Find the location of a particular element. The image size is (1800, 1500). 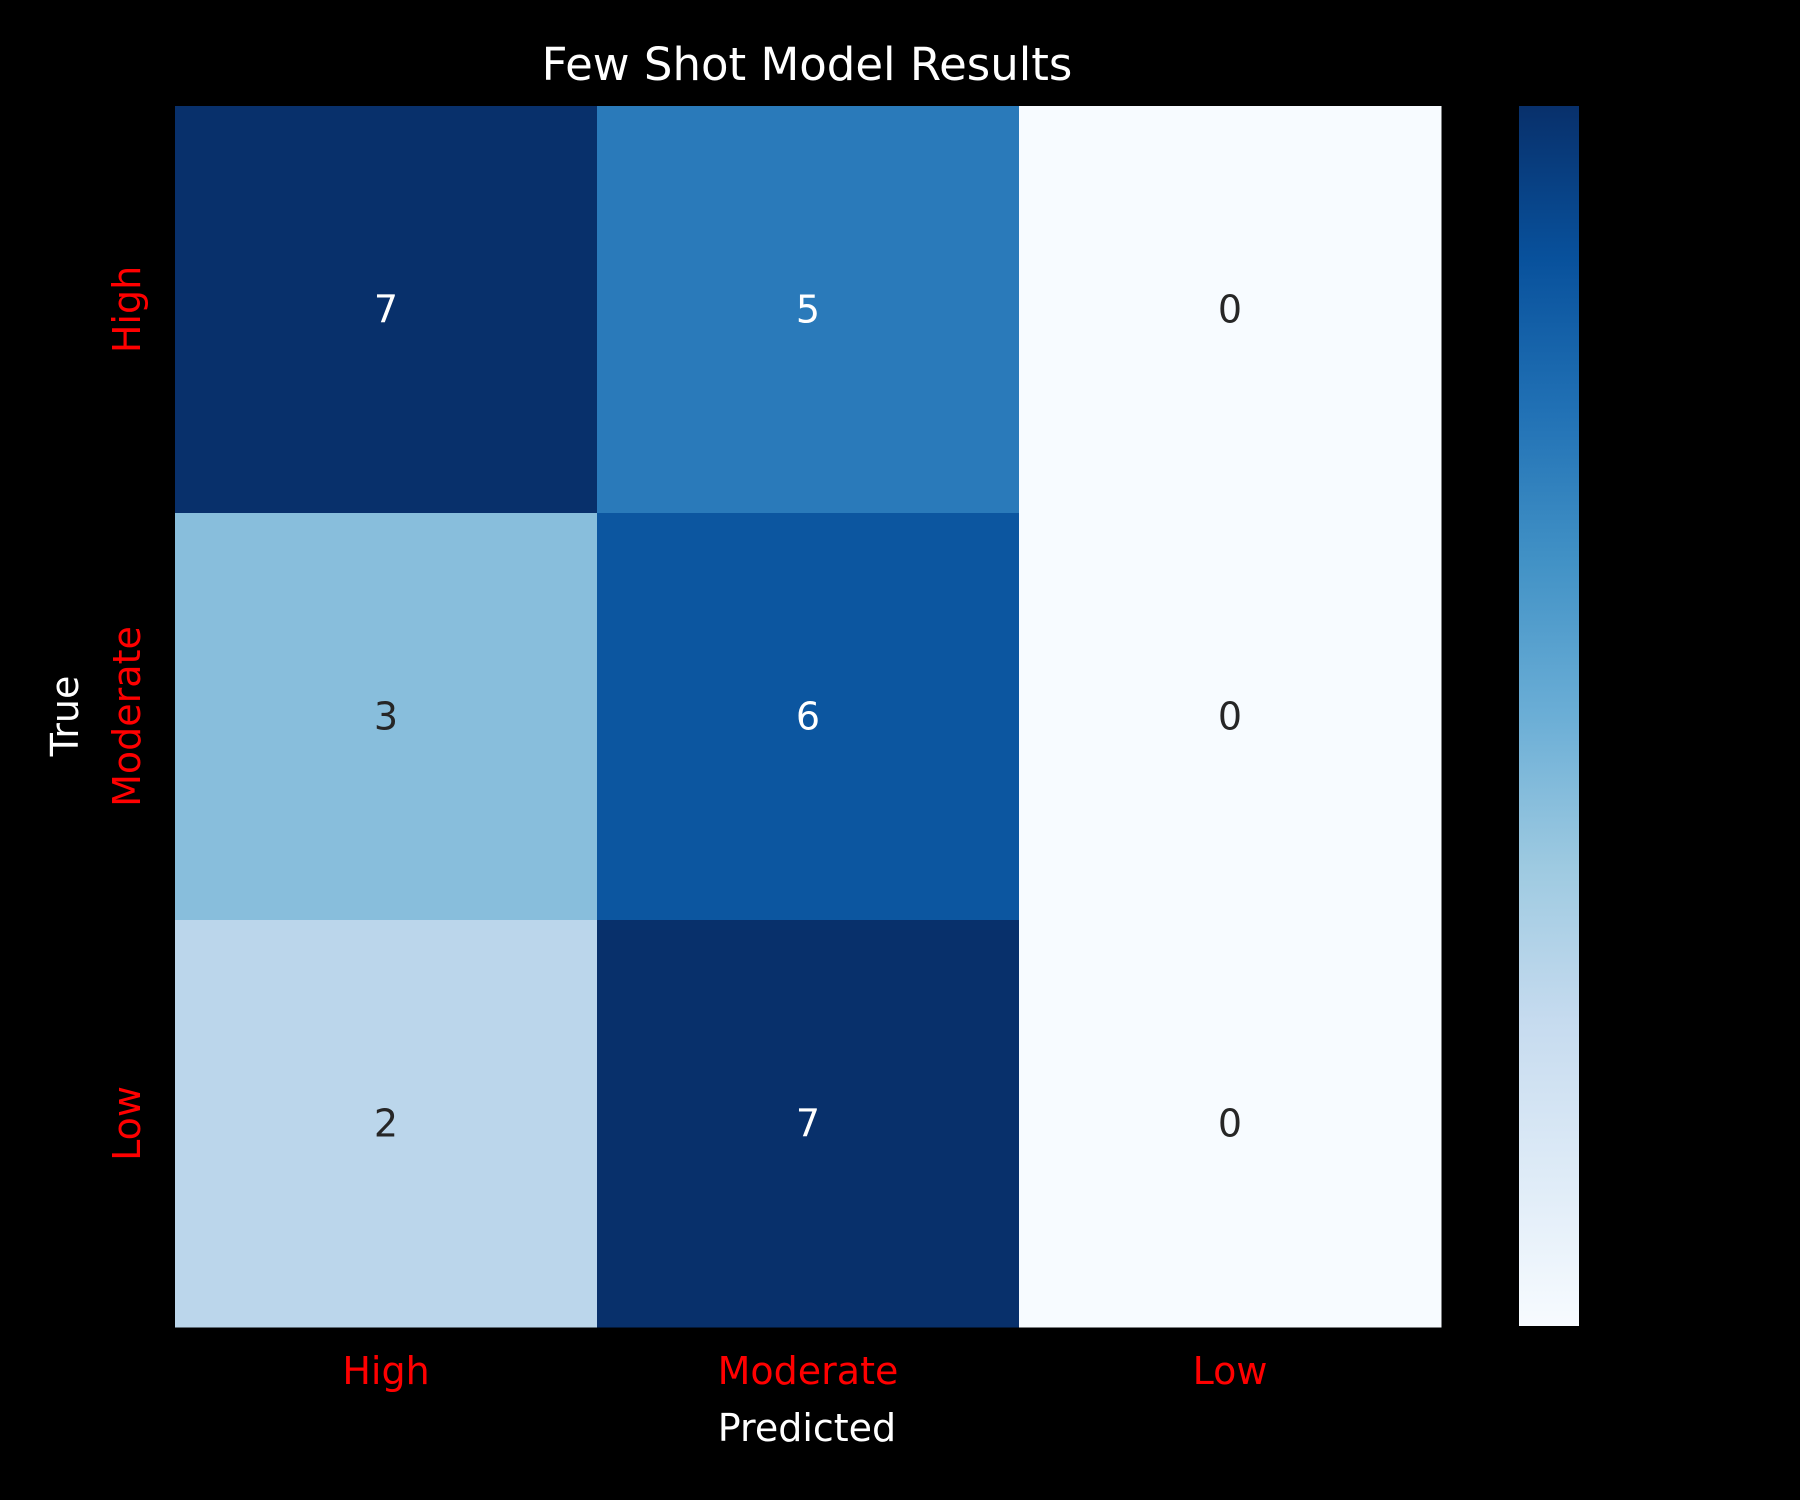

x-tick-label: Low is located at coordinates (1230, 1371).